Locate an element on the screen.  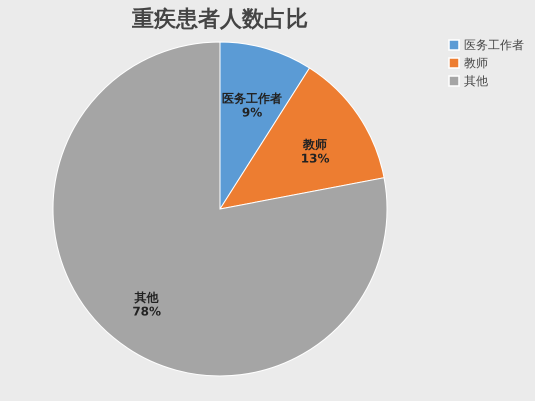
data-label: 9% is located at coordinates (252, 113).